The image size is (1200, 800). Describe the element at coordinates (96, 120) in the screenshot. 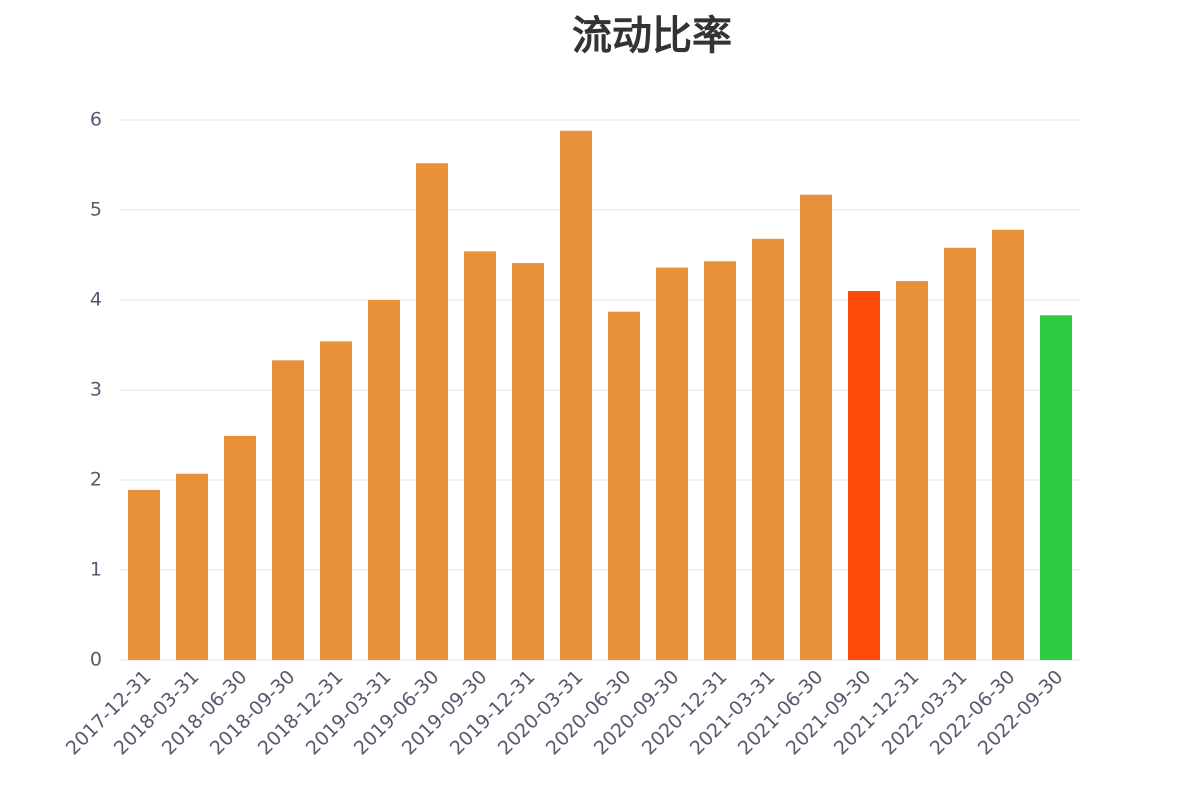

I see `y-tick-label: 6` at that location.